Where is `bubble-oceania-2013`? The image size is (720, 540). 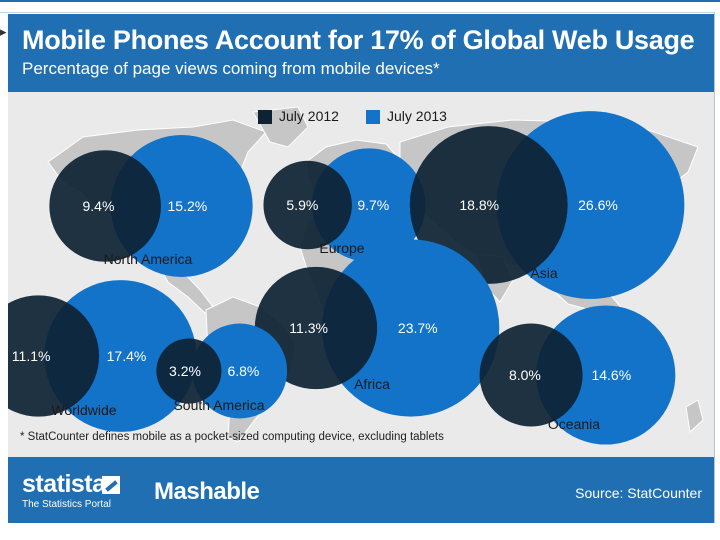 bubble-oceania-2013 is located at coordinates (606, 375).